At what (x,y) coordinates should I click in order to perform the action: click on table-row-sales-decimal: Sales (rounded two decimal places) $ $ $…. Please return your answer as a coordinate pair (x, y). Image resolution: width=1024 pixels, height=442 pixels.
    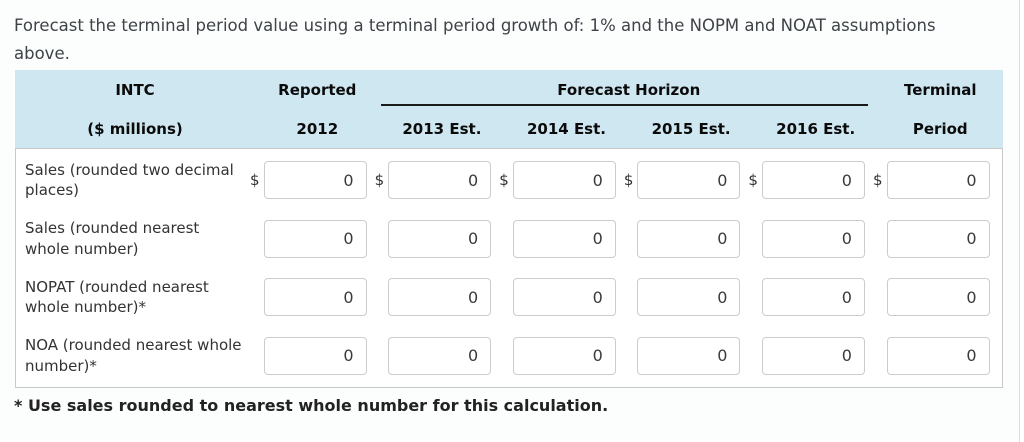
    Looking at the image, I should click on (509, 180).